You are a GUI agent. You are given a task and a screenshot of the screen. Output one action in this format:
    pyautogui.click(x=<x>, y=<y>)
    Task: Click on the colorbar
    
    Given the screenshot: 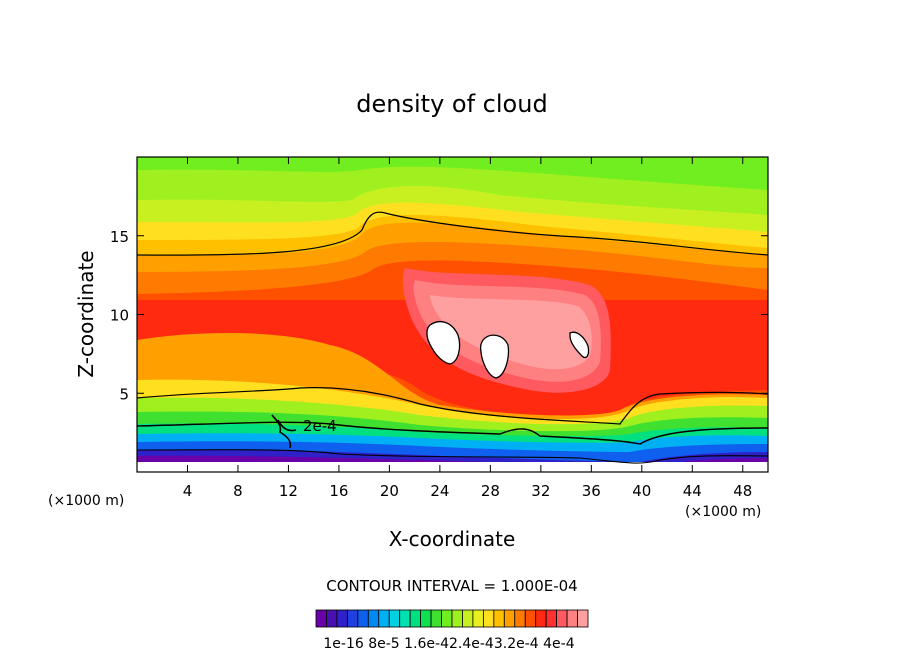 What is the action you would take?
    pyautogui.click(x=452, y=618)
    